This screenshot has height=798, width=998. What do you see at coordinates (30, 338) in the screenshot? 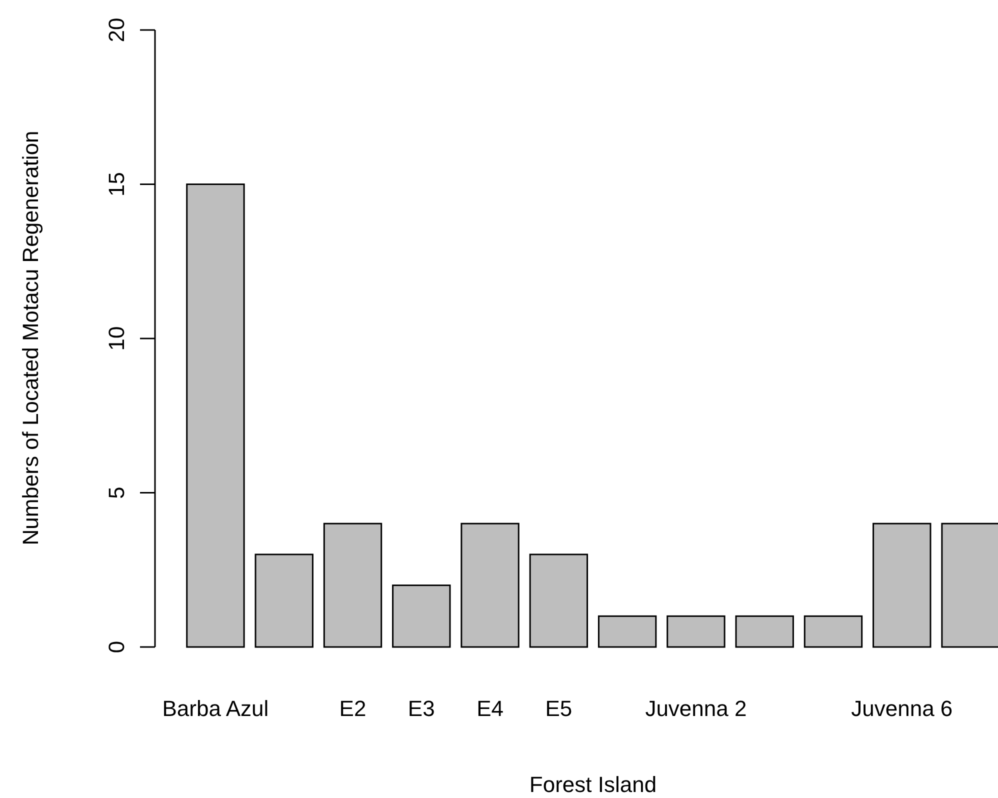
I see `y-axis-title: Numbers of Located Motacu Regeneration` at bounding box center [30, 338].